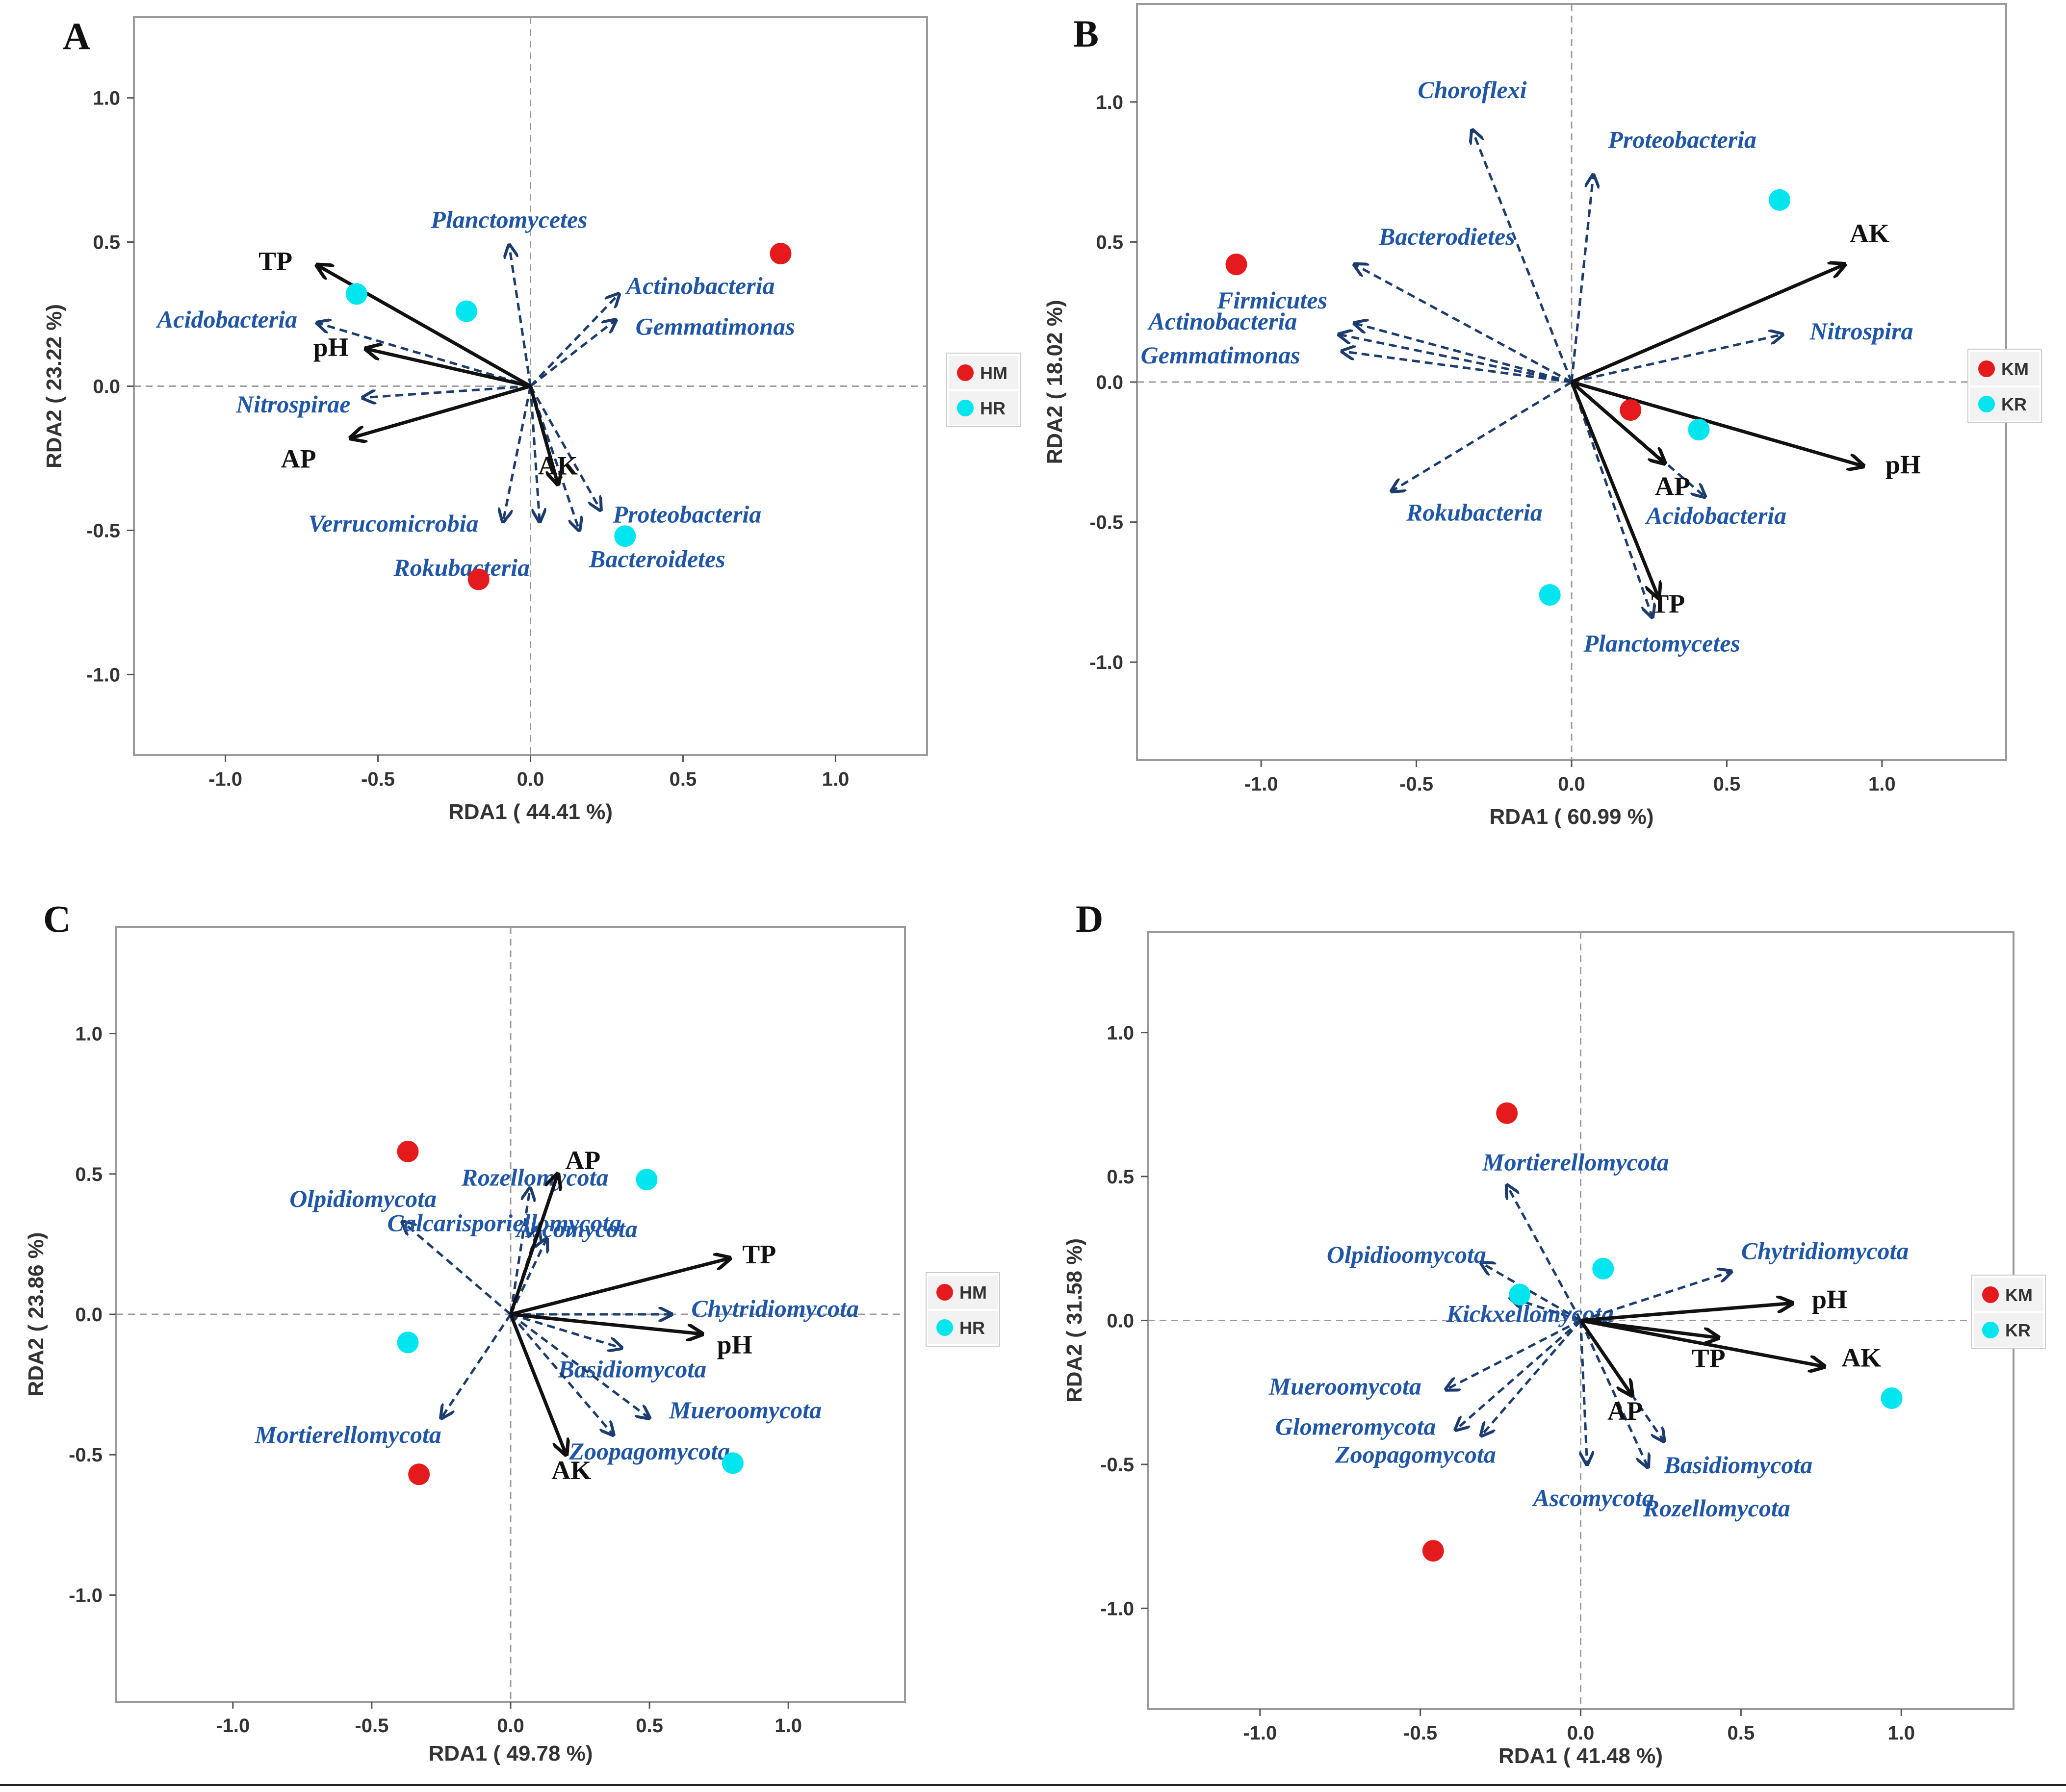 The width and height of the screenshot is (2066, 1792). Describe the element at coordinates (687, 514) in the screenshot. I see `species-label: Proteobacteria` at that location.